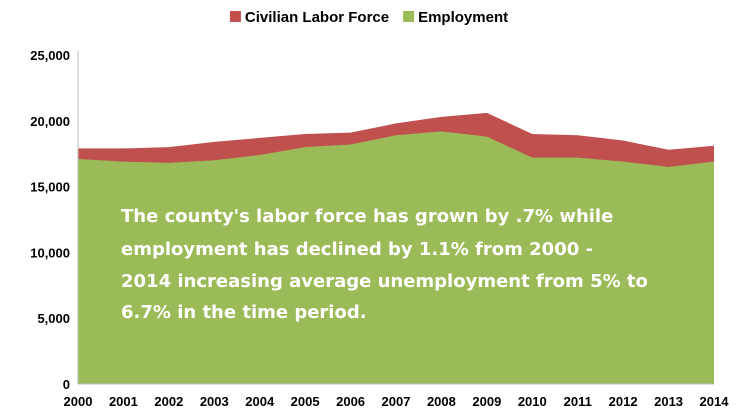 The image size is (738, 416). I want to click on legend: Civilian Labor Force Employment, so click(368, 17).